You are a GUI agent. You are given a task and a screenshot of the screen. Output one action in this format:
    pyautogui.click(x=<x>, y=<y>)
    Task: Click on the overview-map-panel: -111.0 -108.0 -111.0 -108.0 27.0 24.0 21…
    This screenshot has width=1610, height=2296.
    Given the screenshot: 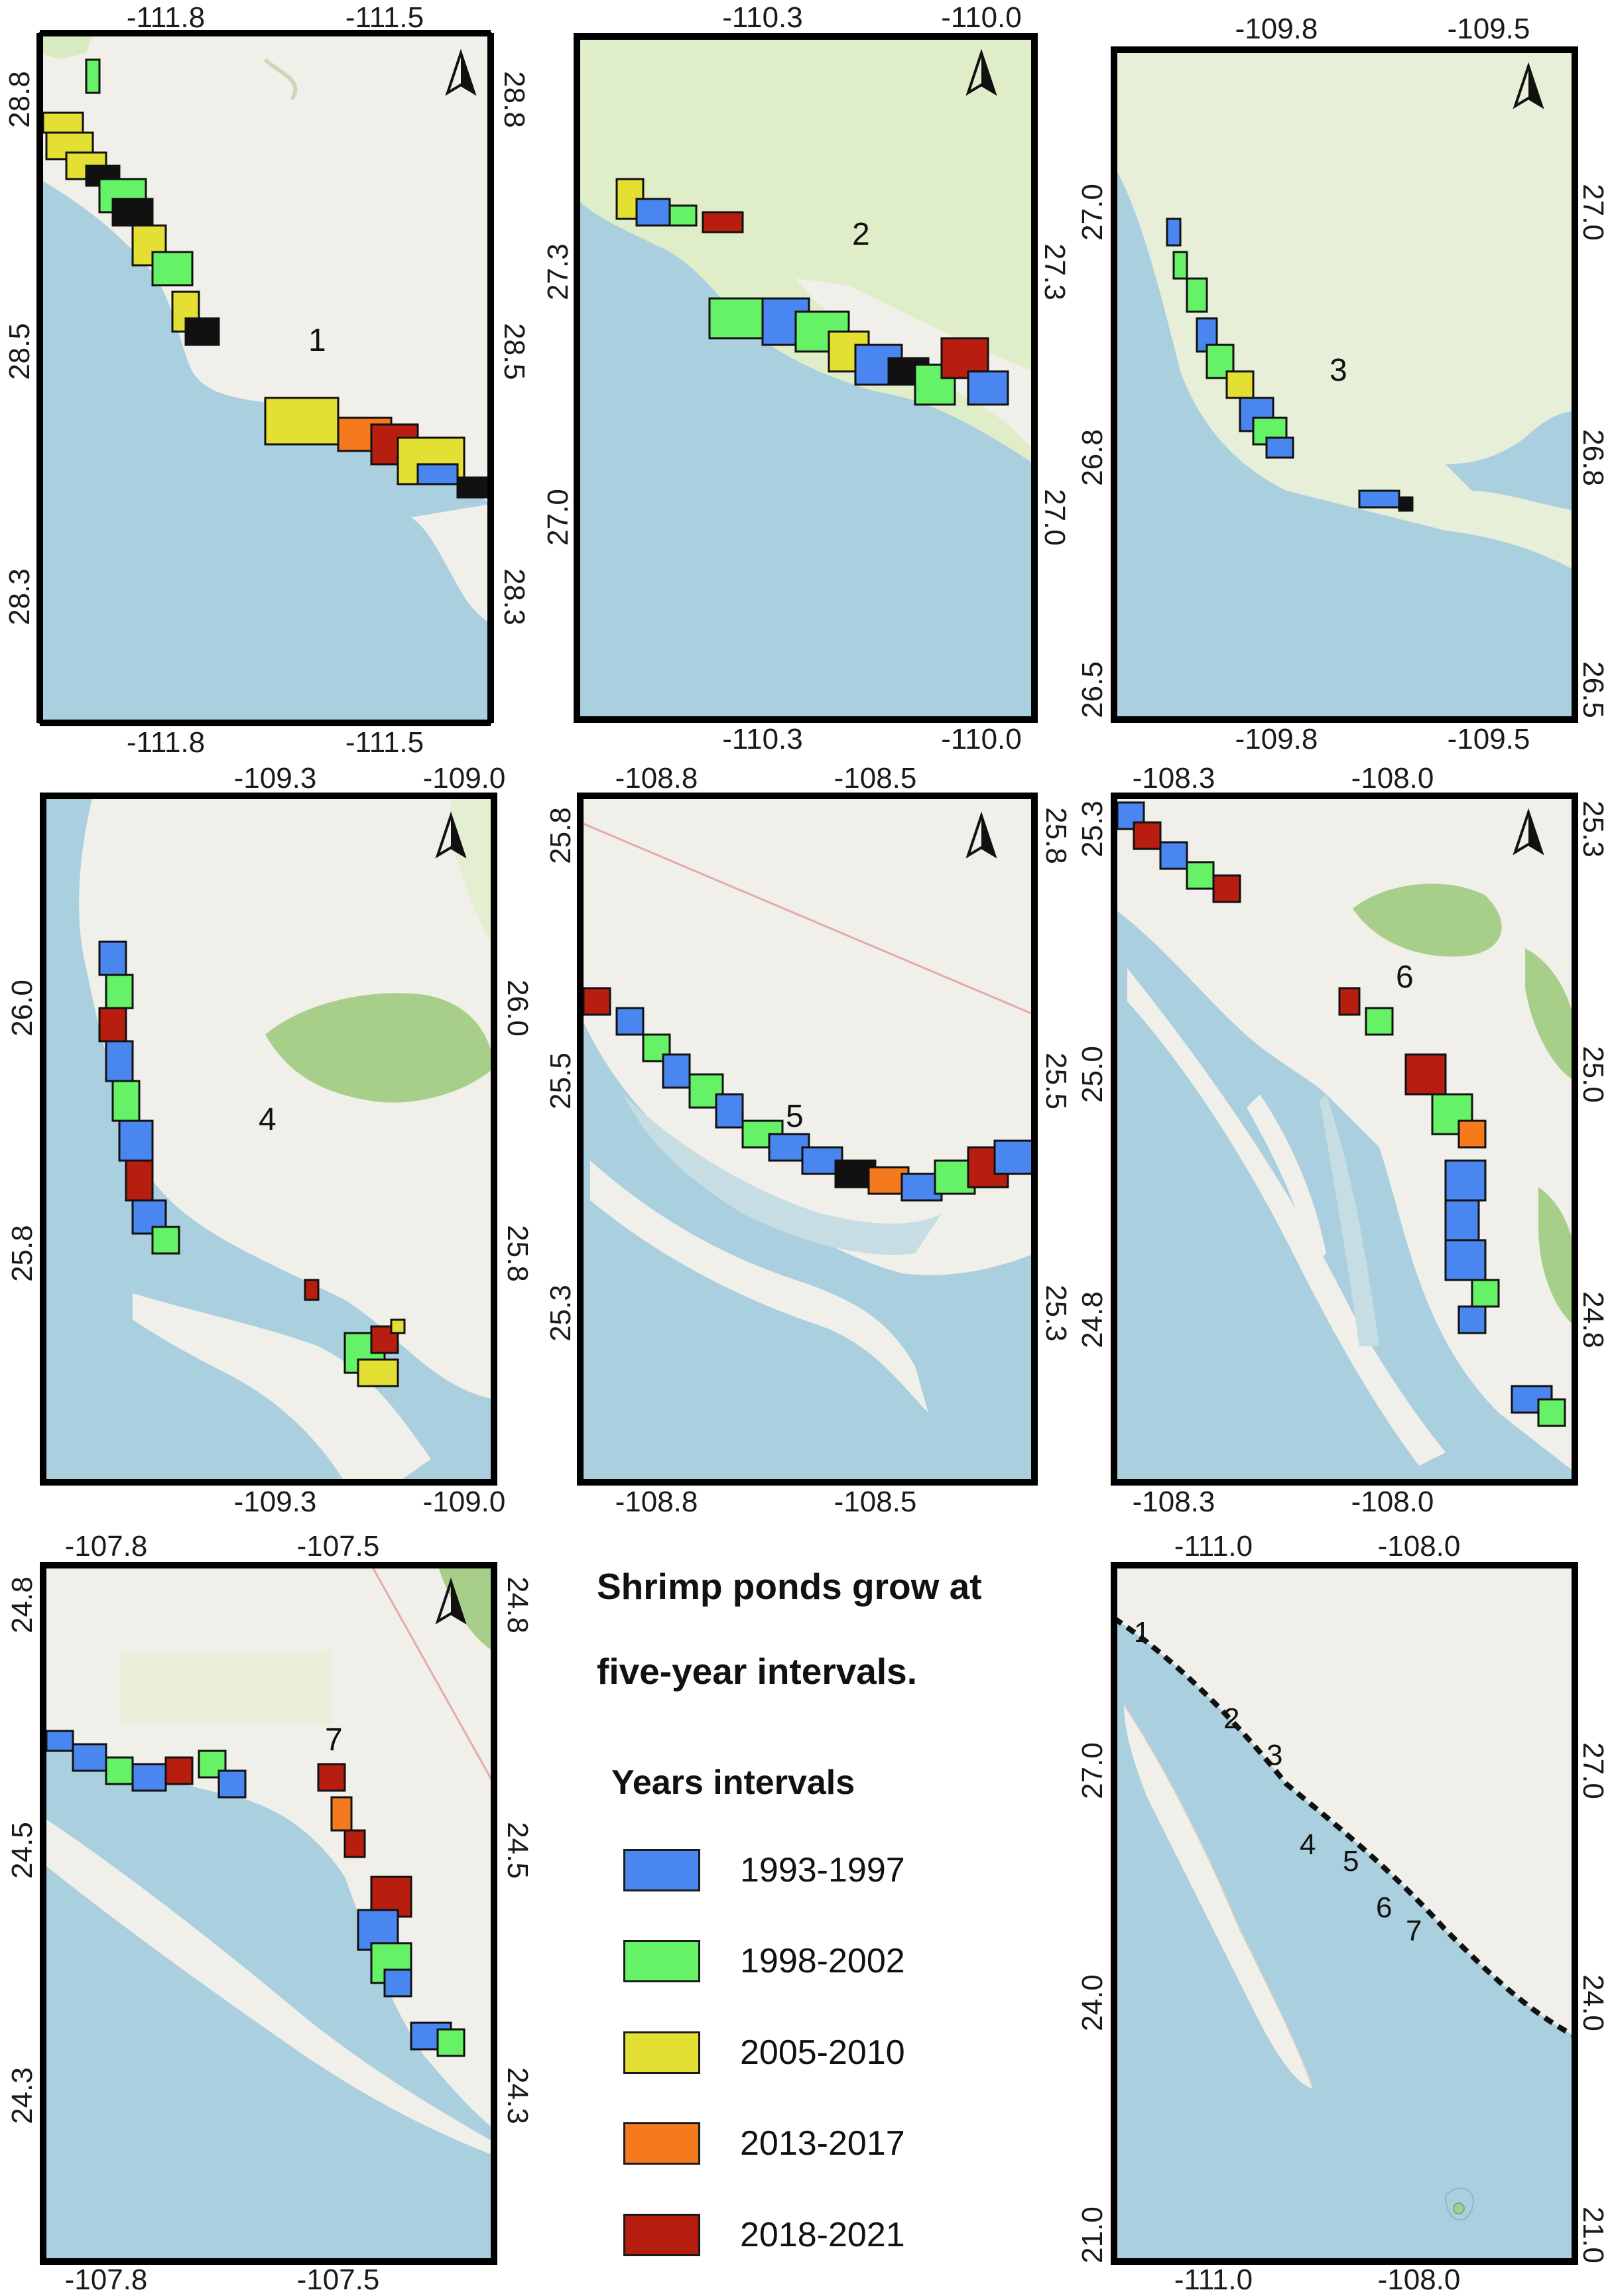 What is the action you would take?
    pyautogui.click(x=1342, y=1900)
    